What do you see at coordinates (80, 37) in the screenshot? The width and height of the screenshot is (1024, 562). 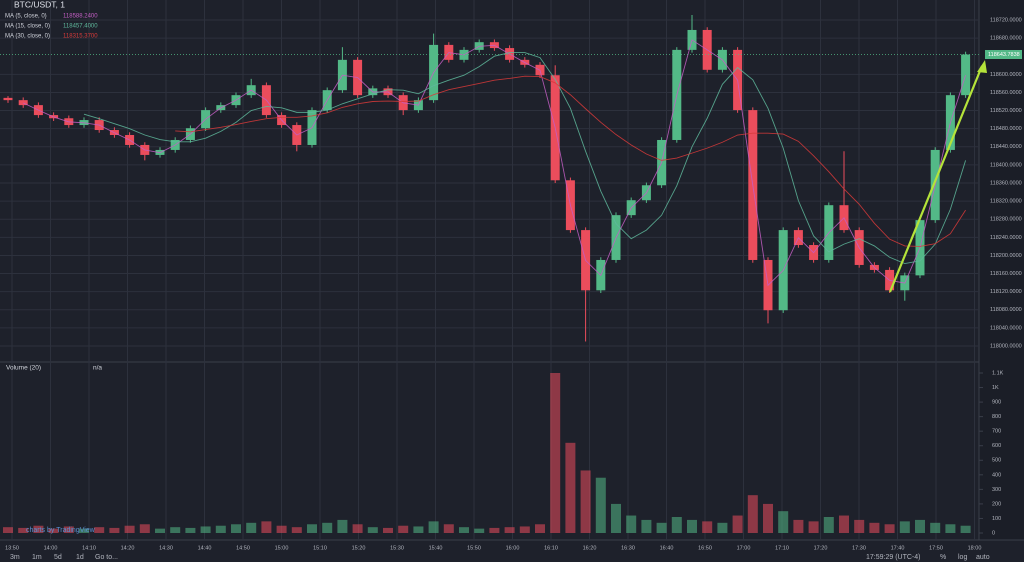 I see `legend-value: 118315.3700` at bounding box center [80, 37].